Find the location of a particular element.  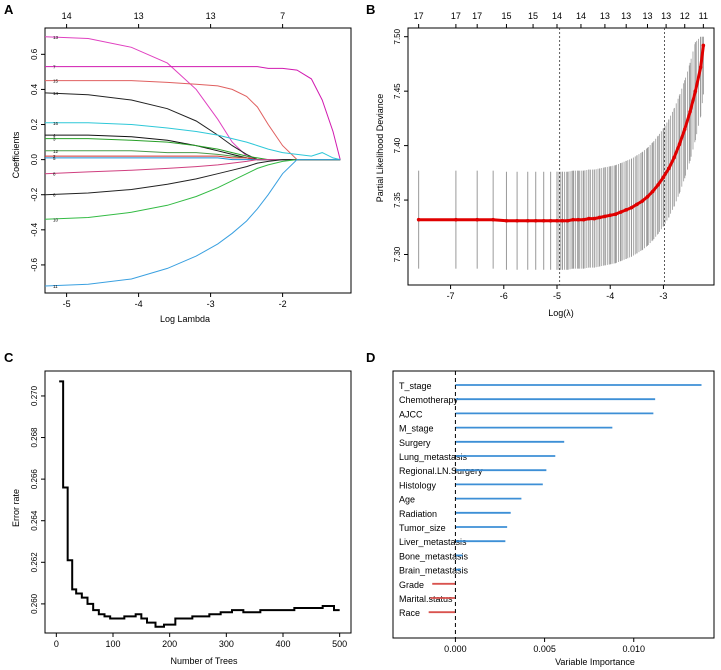

panel-label-d: D is located at coordinates (370, 357).